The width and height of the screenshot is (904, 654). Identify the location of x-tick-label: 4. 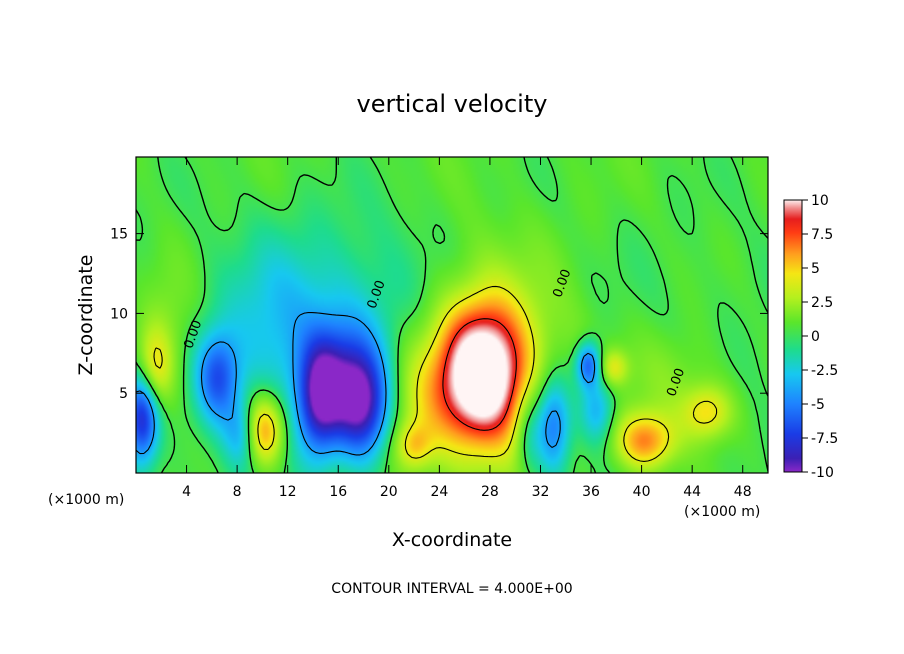
(186, 492).